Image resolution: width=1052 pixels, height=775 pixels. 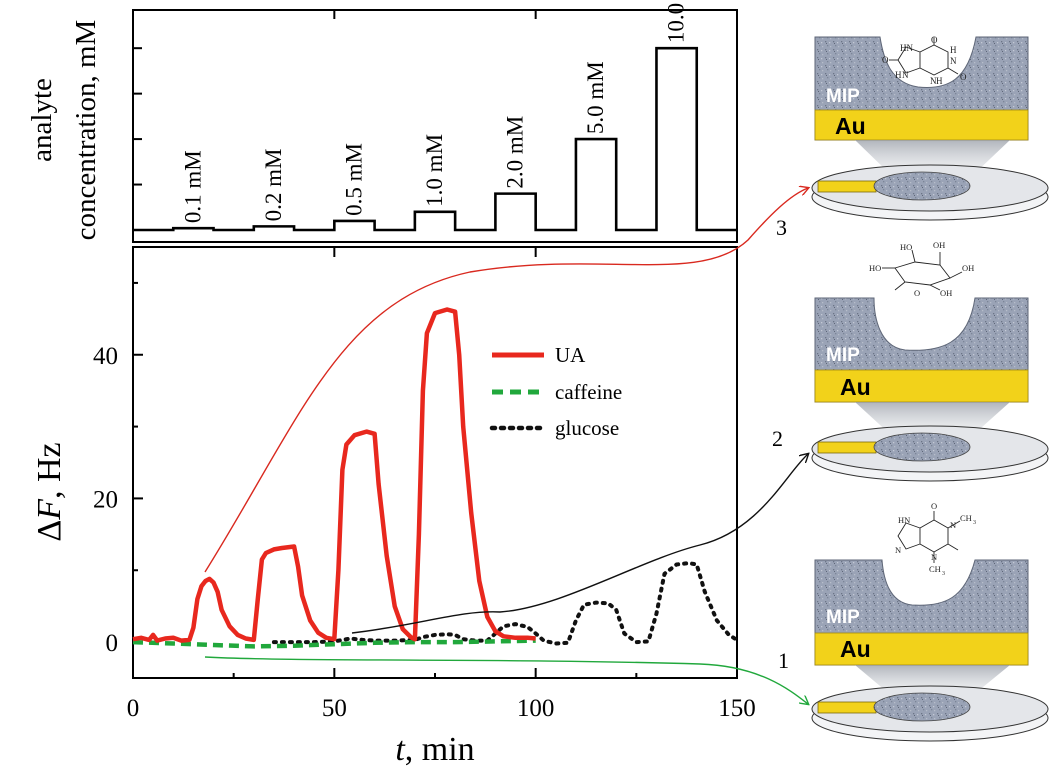 What do you see at coordinates (933, 81) in the screenshot?
I see `ua-atom-n2: N` at bounding box center [933, 81].